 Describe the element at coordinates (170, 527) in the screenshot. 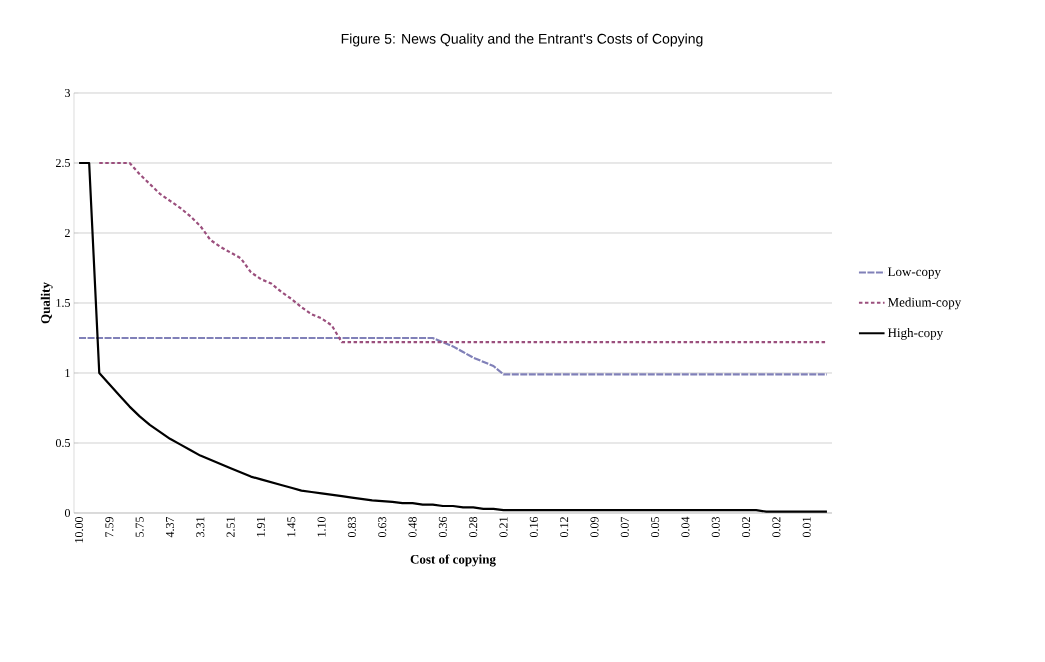

I see `x-tick-label: 4.37` at that location.